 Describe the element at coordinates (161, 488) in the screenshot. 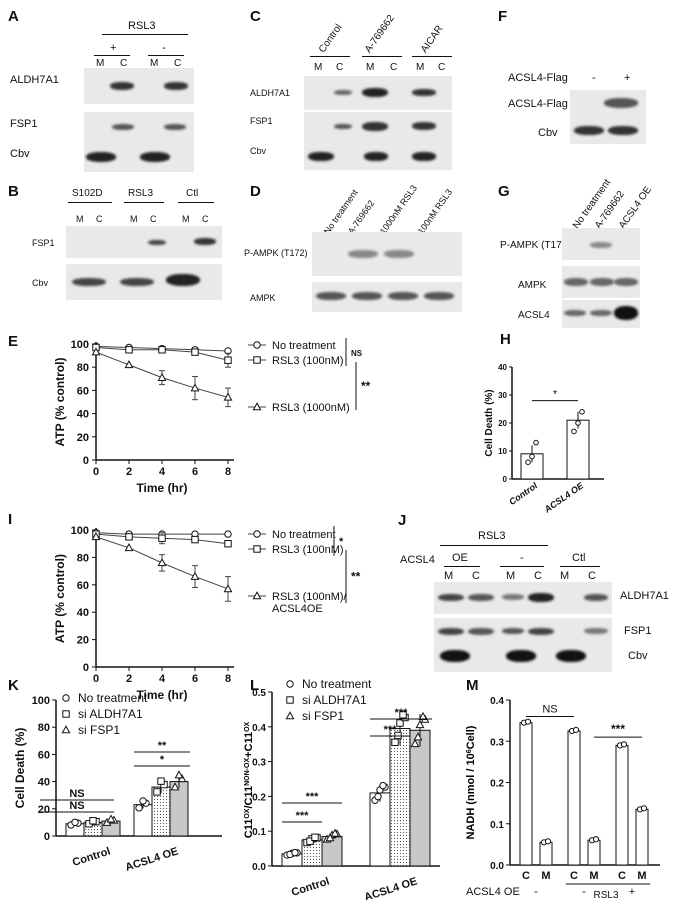

I see `panel-e-xlabel: Time (hr)` at that location.